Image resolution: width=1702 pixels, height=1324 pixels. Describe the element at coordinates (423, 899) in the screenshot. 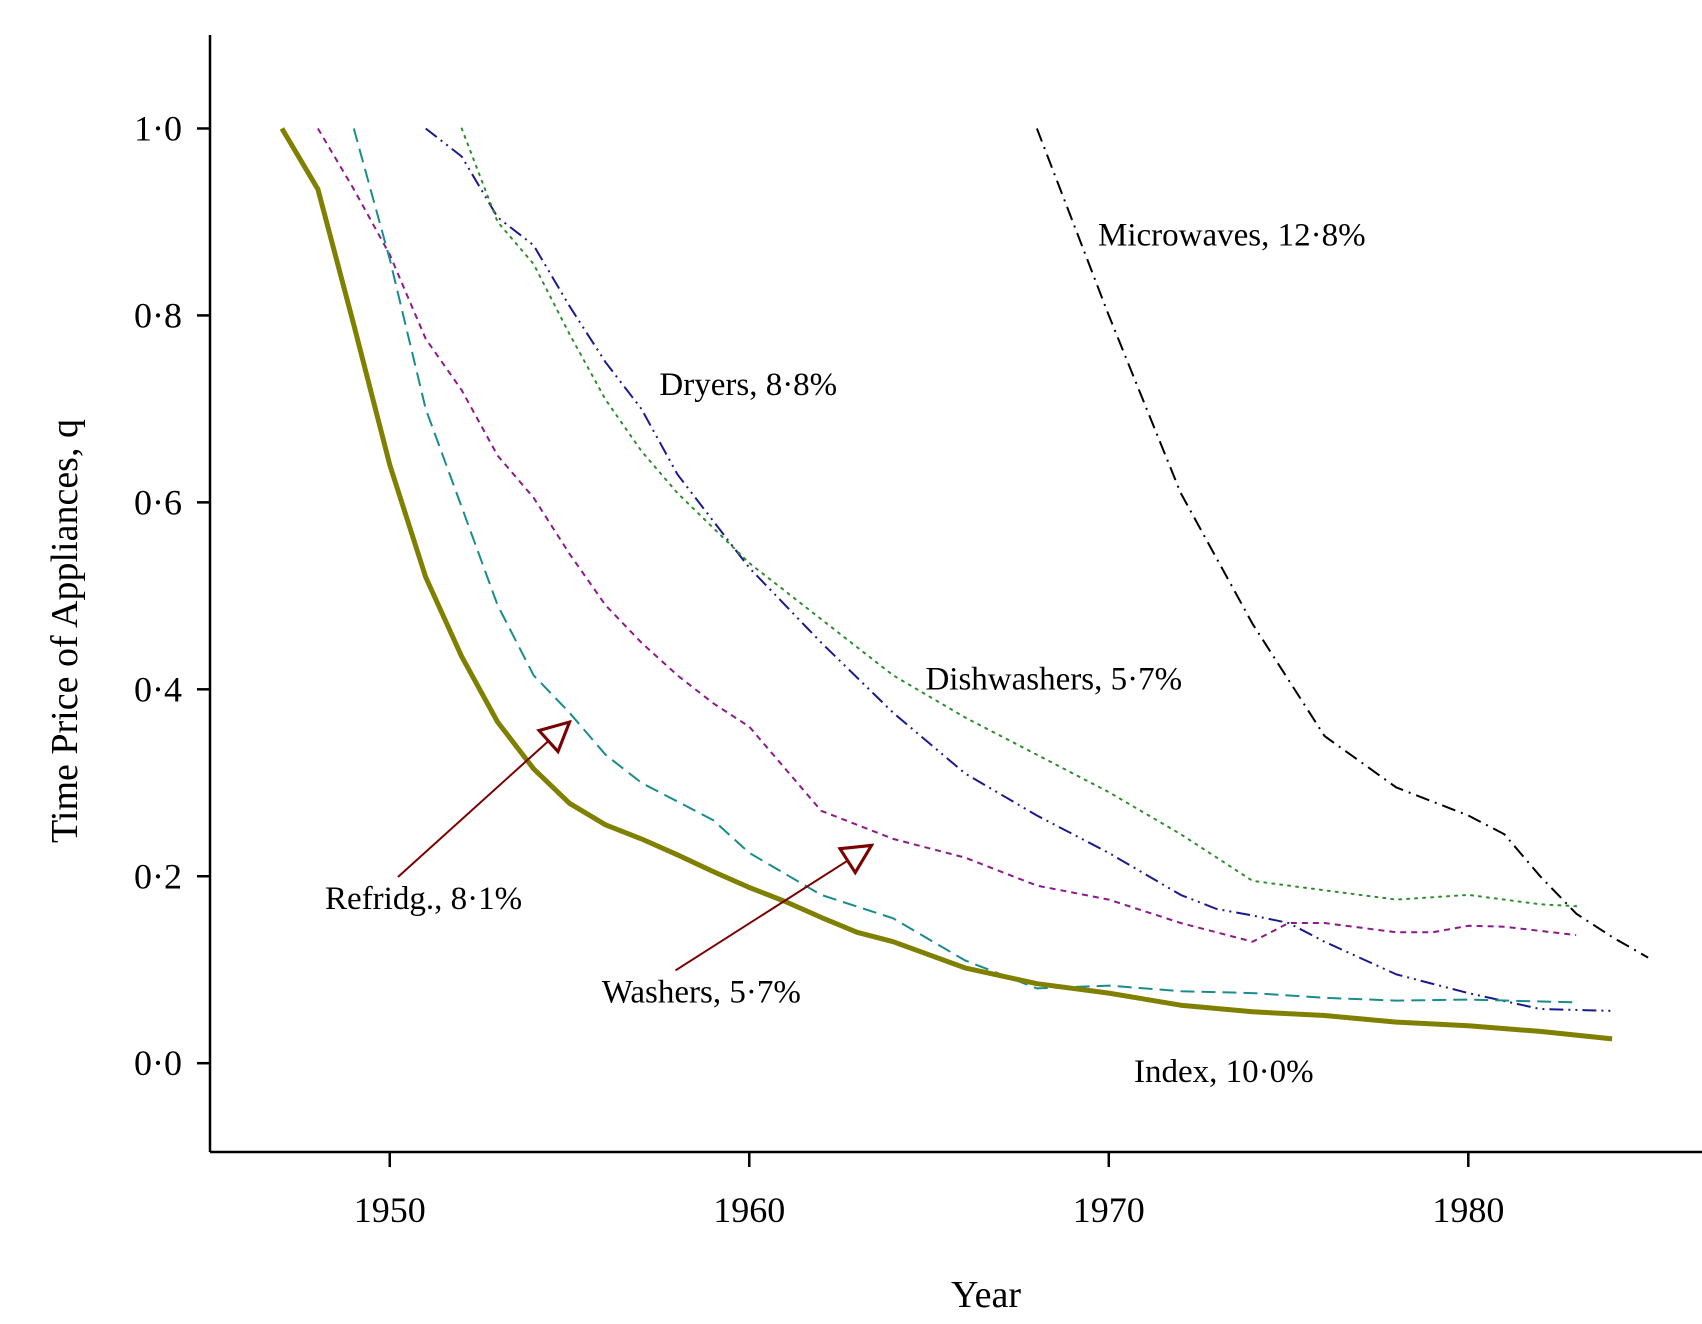

I see `series-label-refridg-8-1: Refridg., 8·1%` at that location.